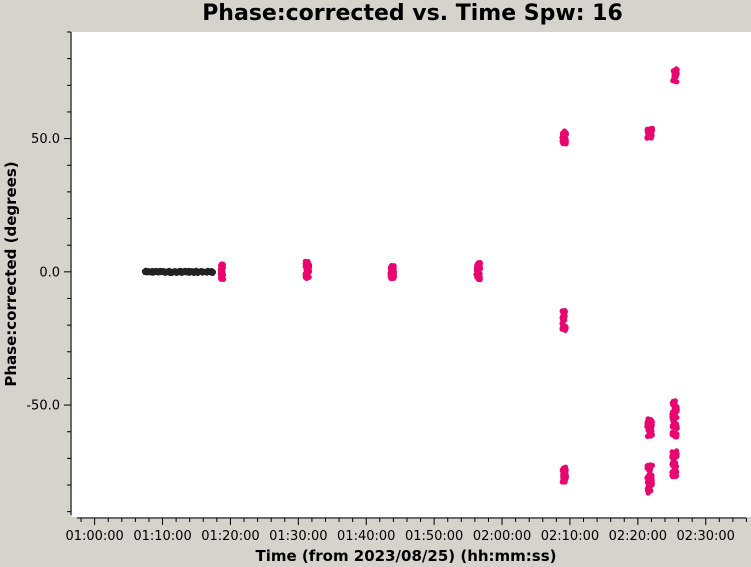  Describe the element at coordinates (570, 536) in the screenshot. I see `x-tick-label: 02:10:00` at that location.